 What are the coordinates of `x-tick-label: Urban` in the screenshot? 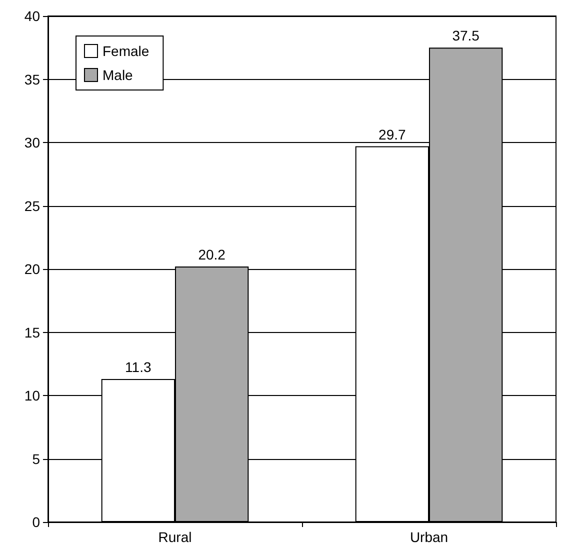 It's located at (429, 537).